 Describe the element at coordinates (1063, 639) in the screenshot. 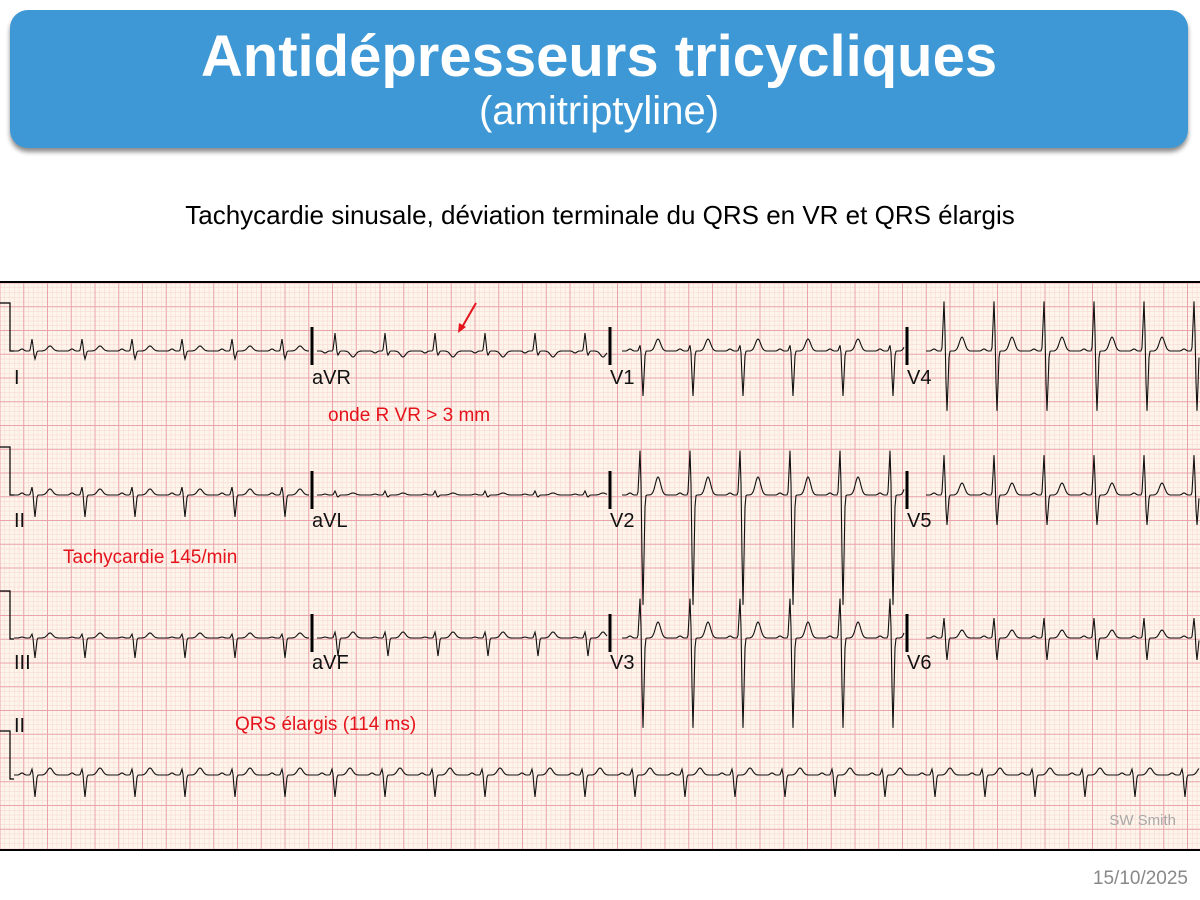

I see `ecg-trace-v6` at that location.